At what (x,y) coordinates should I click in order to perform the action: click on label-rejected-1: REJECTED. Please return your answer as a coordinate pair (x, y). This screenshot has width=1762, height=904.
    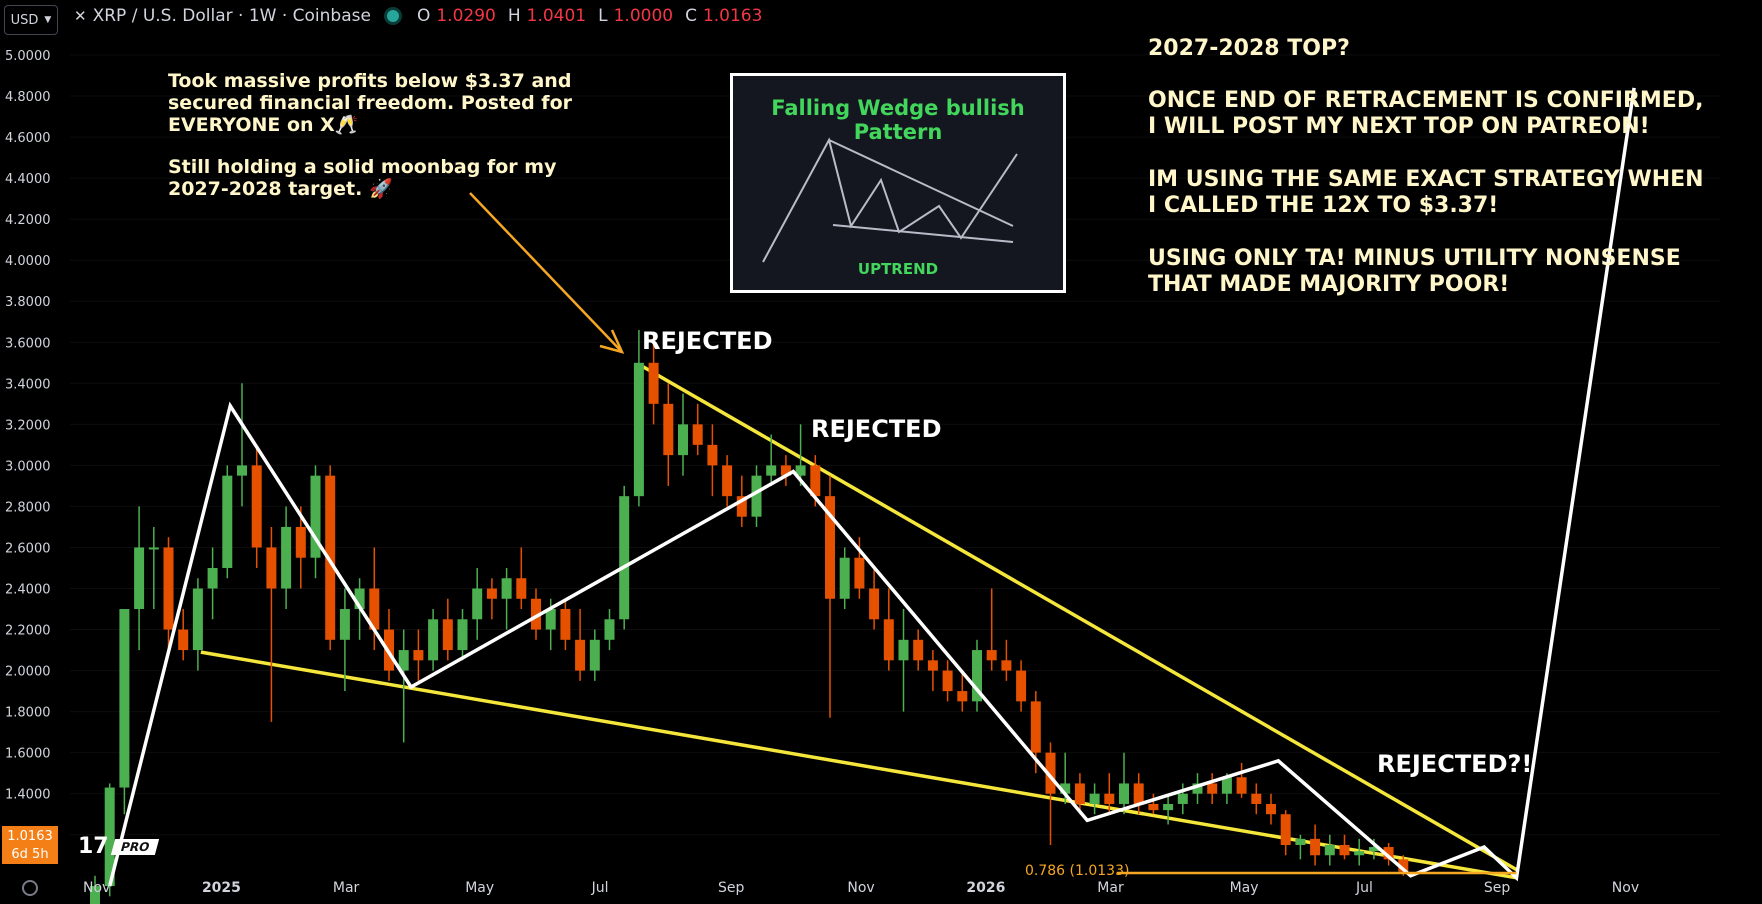
    Looking at the image, I should click on (707, 341).